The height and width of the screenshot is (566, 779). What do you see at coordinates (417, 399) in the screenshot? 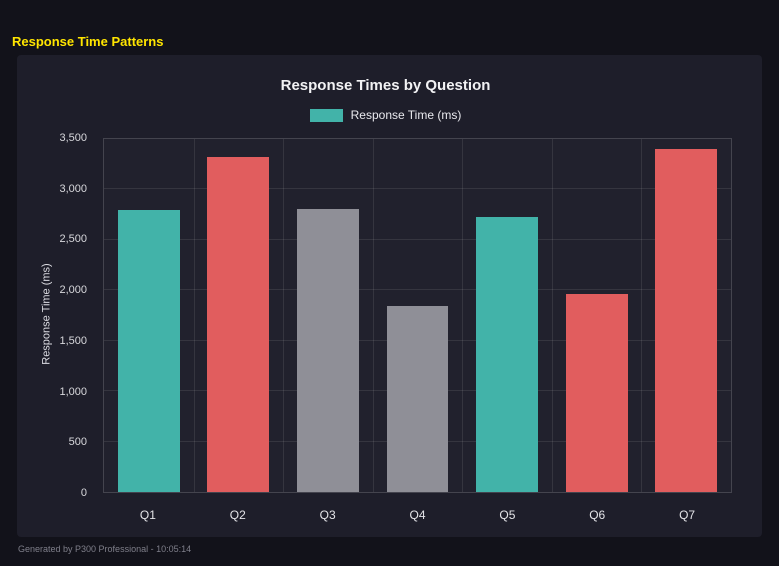
I see `bar-q4` at bounding box center [417, 399].